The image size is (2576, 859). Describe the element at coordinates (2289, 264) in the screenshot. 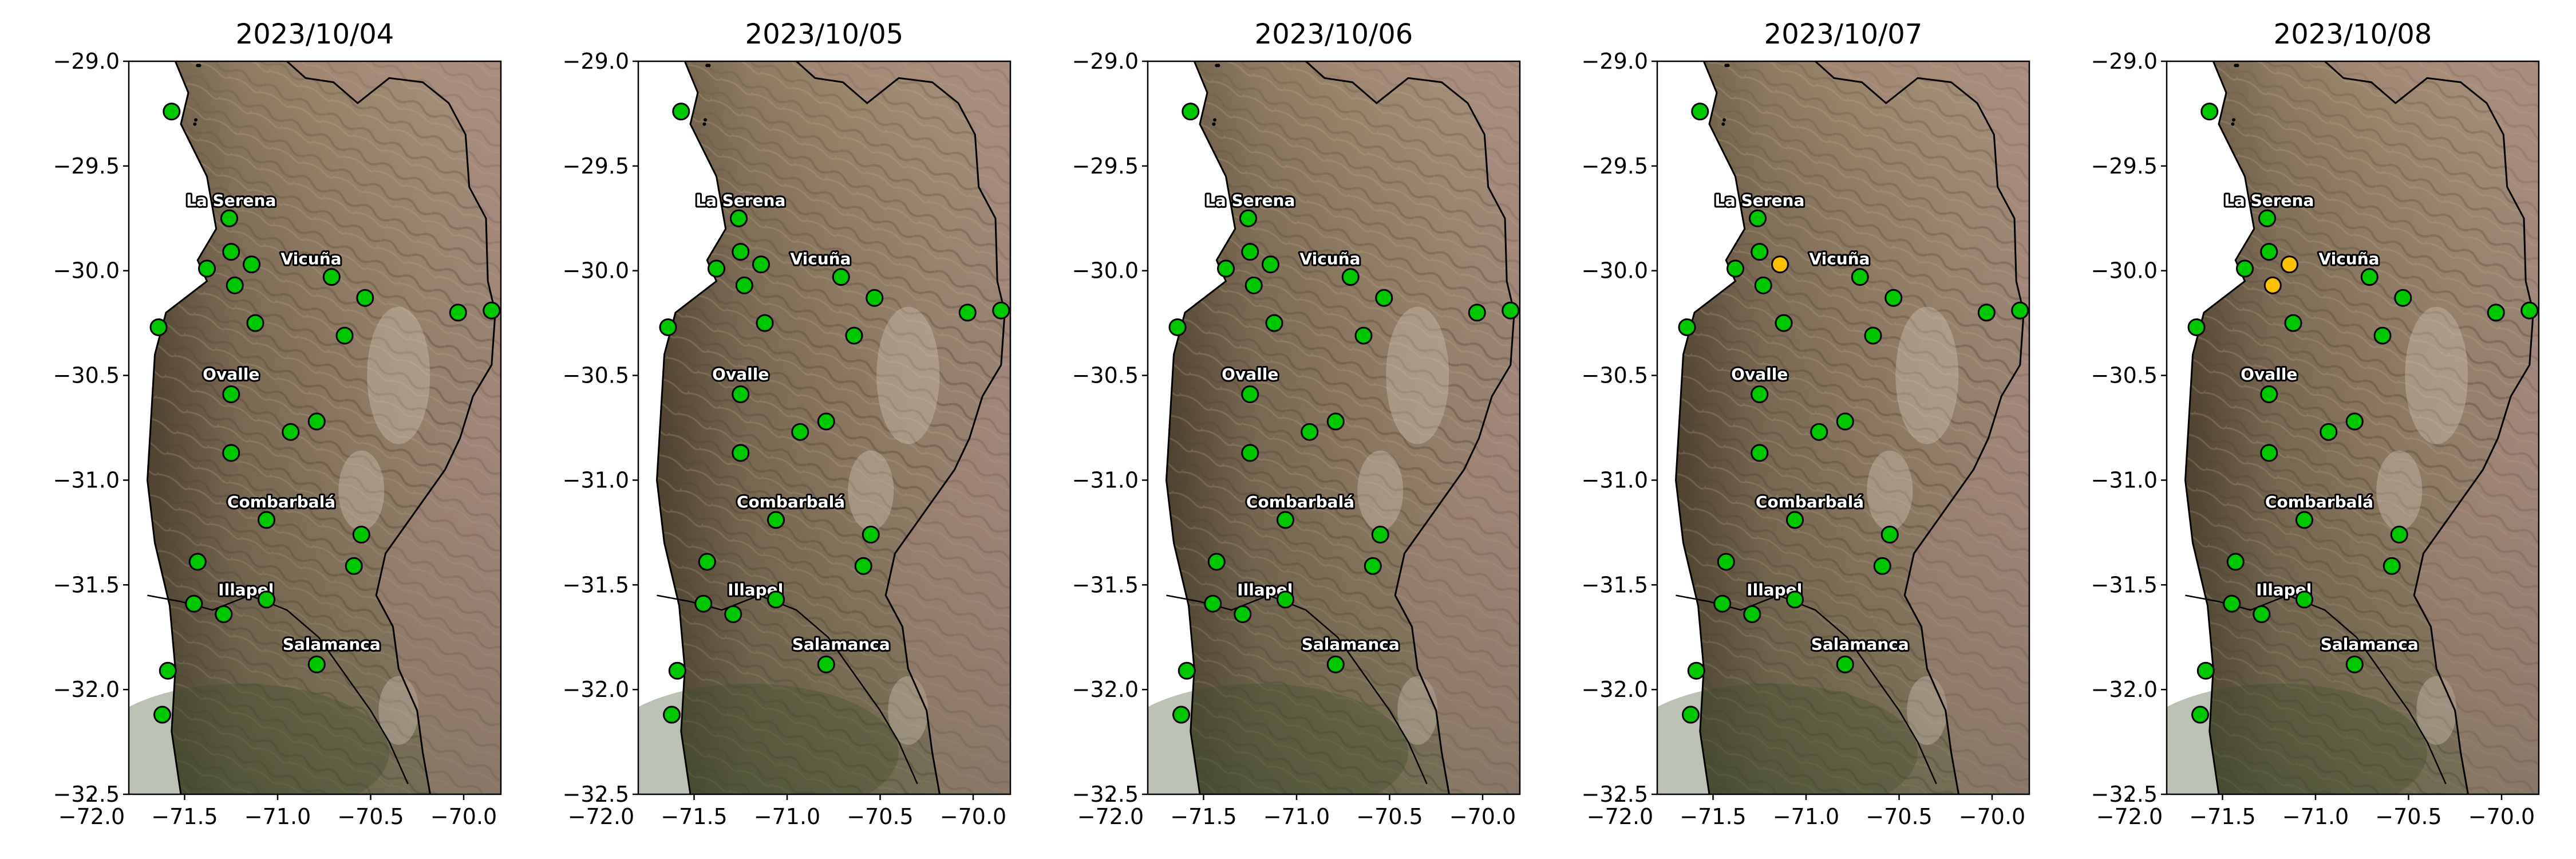

I see `station-marker-alert` at that location.